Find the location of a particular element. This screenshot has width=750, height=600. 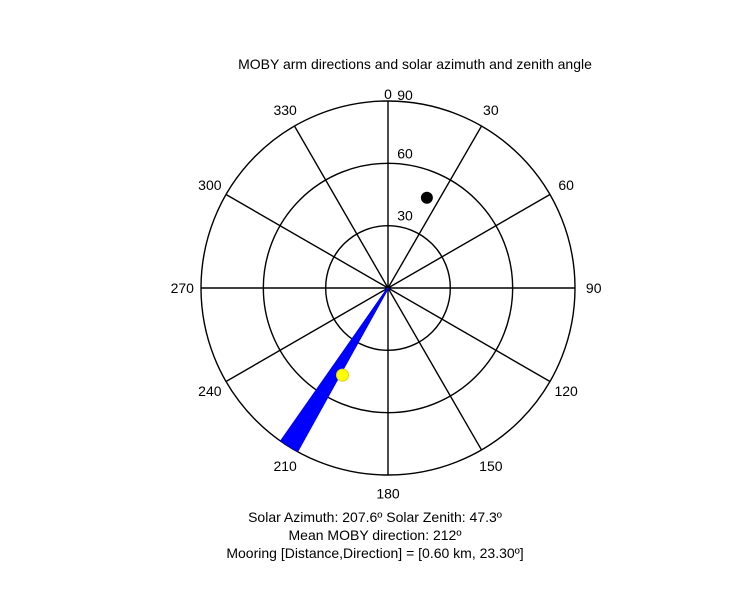

angle-label-270: 270 is located at coordinates (183, 288).